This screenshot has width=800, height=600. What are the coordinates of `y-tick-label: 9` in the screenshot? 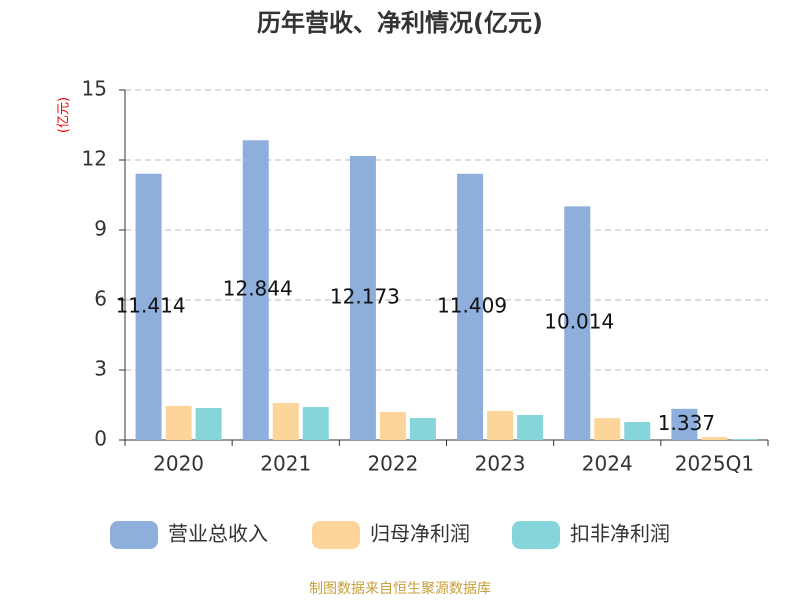 It's located at (100, 229).